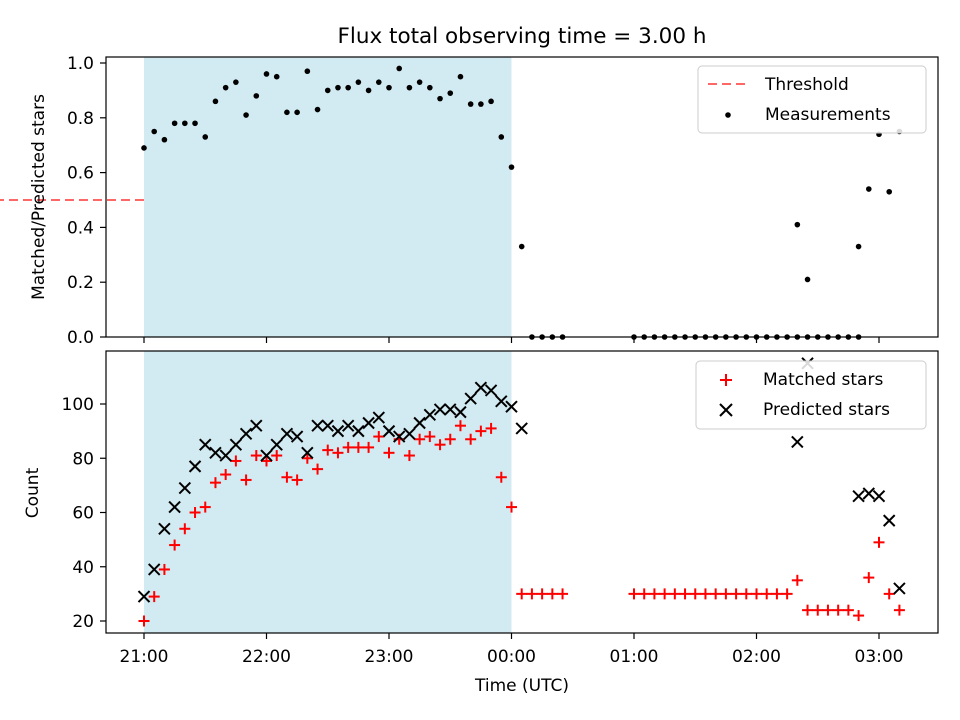 Image resolution: width=960 pixels, height=720 pixels. I want to click on x-axis-label: Time (UTC), so click(521, 686).